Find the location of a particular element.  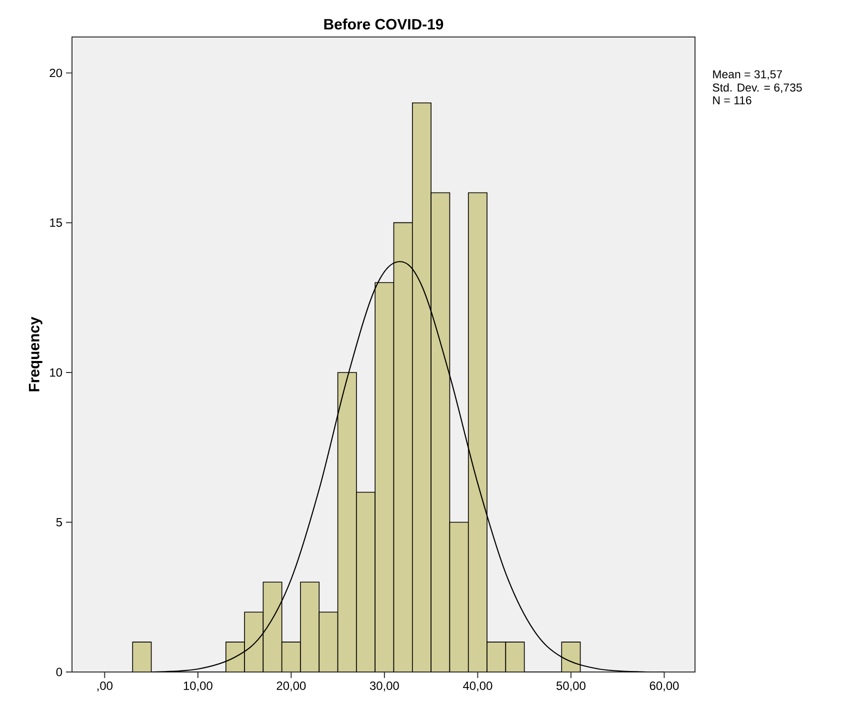

x-tick-label: 10,00 is located at coordinates (198, 687).